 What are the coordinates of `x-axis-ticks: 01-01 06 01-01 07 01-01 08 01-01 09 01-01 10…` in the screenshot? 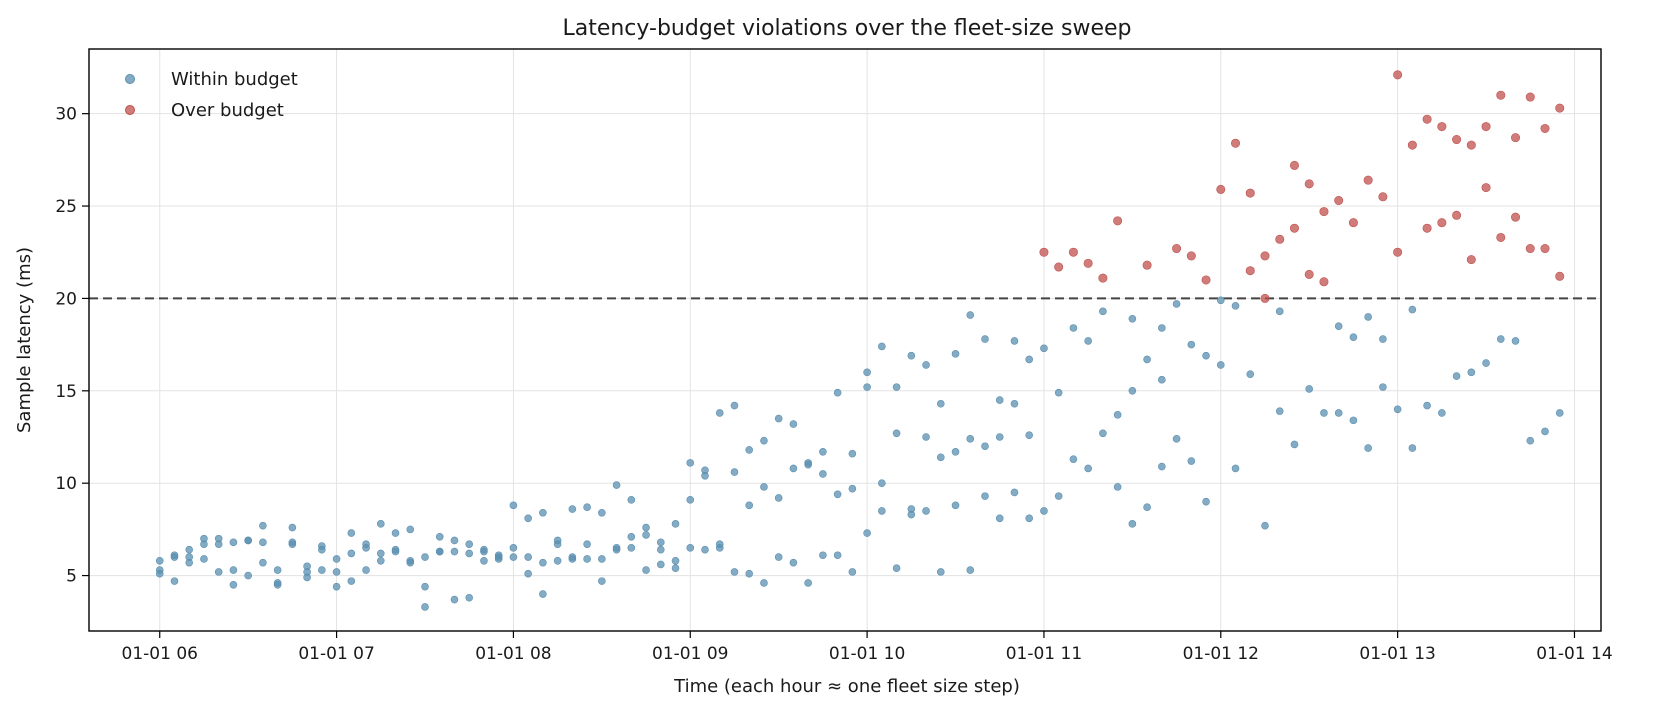 It's located at (867, 647).